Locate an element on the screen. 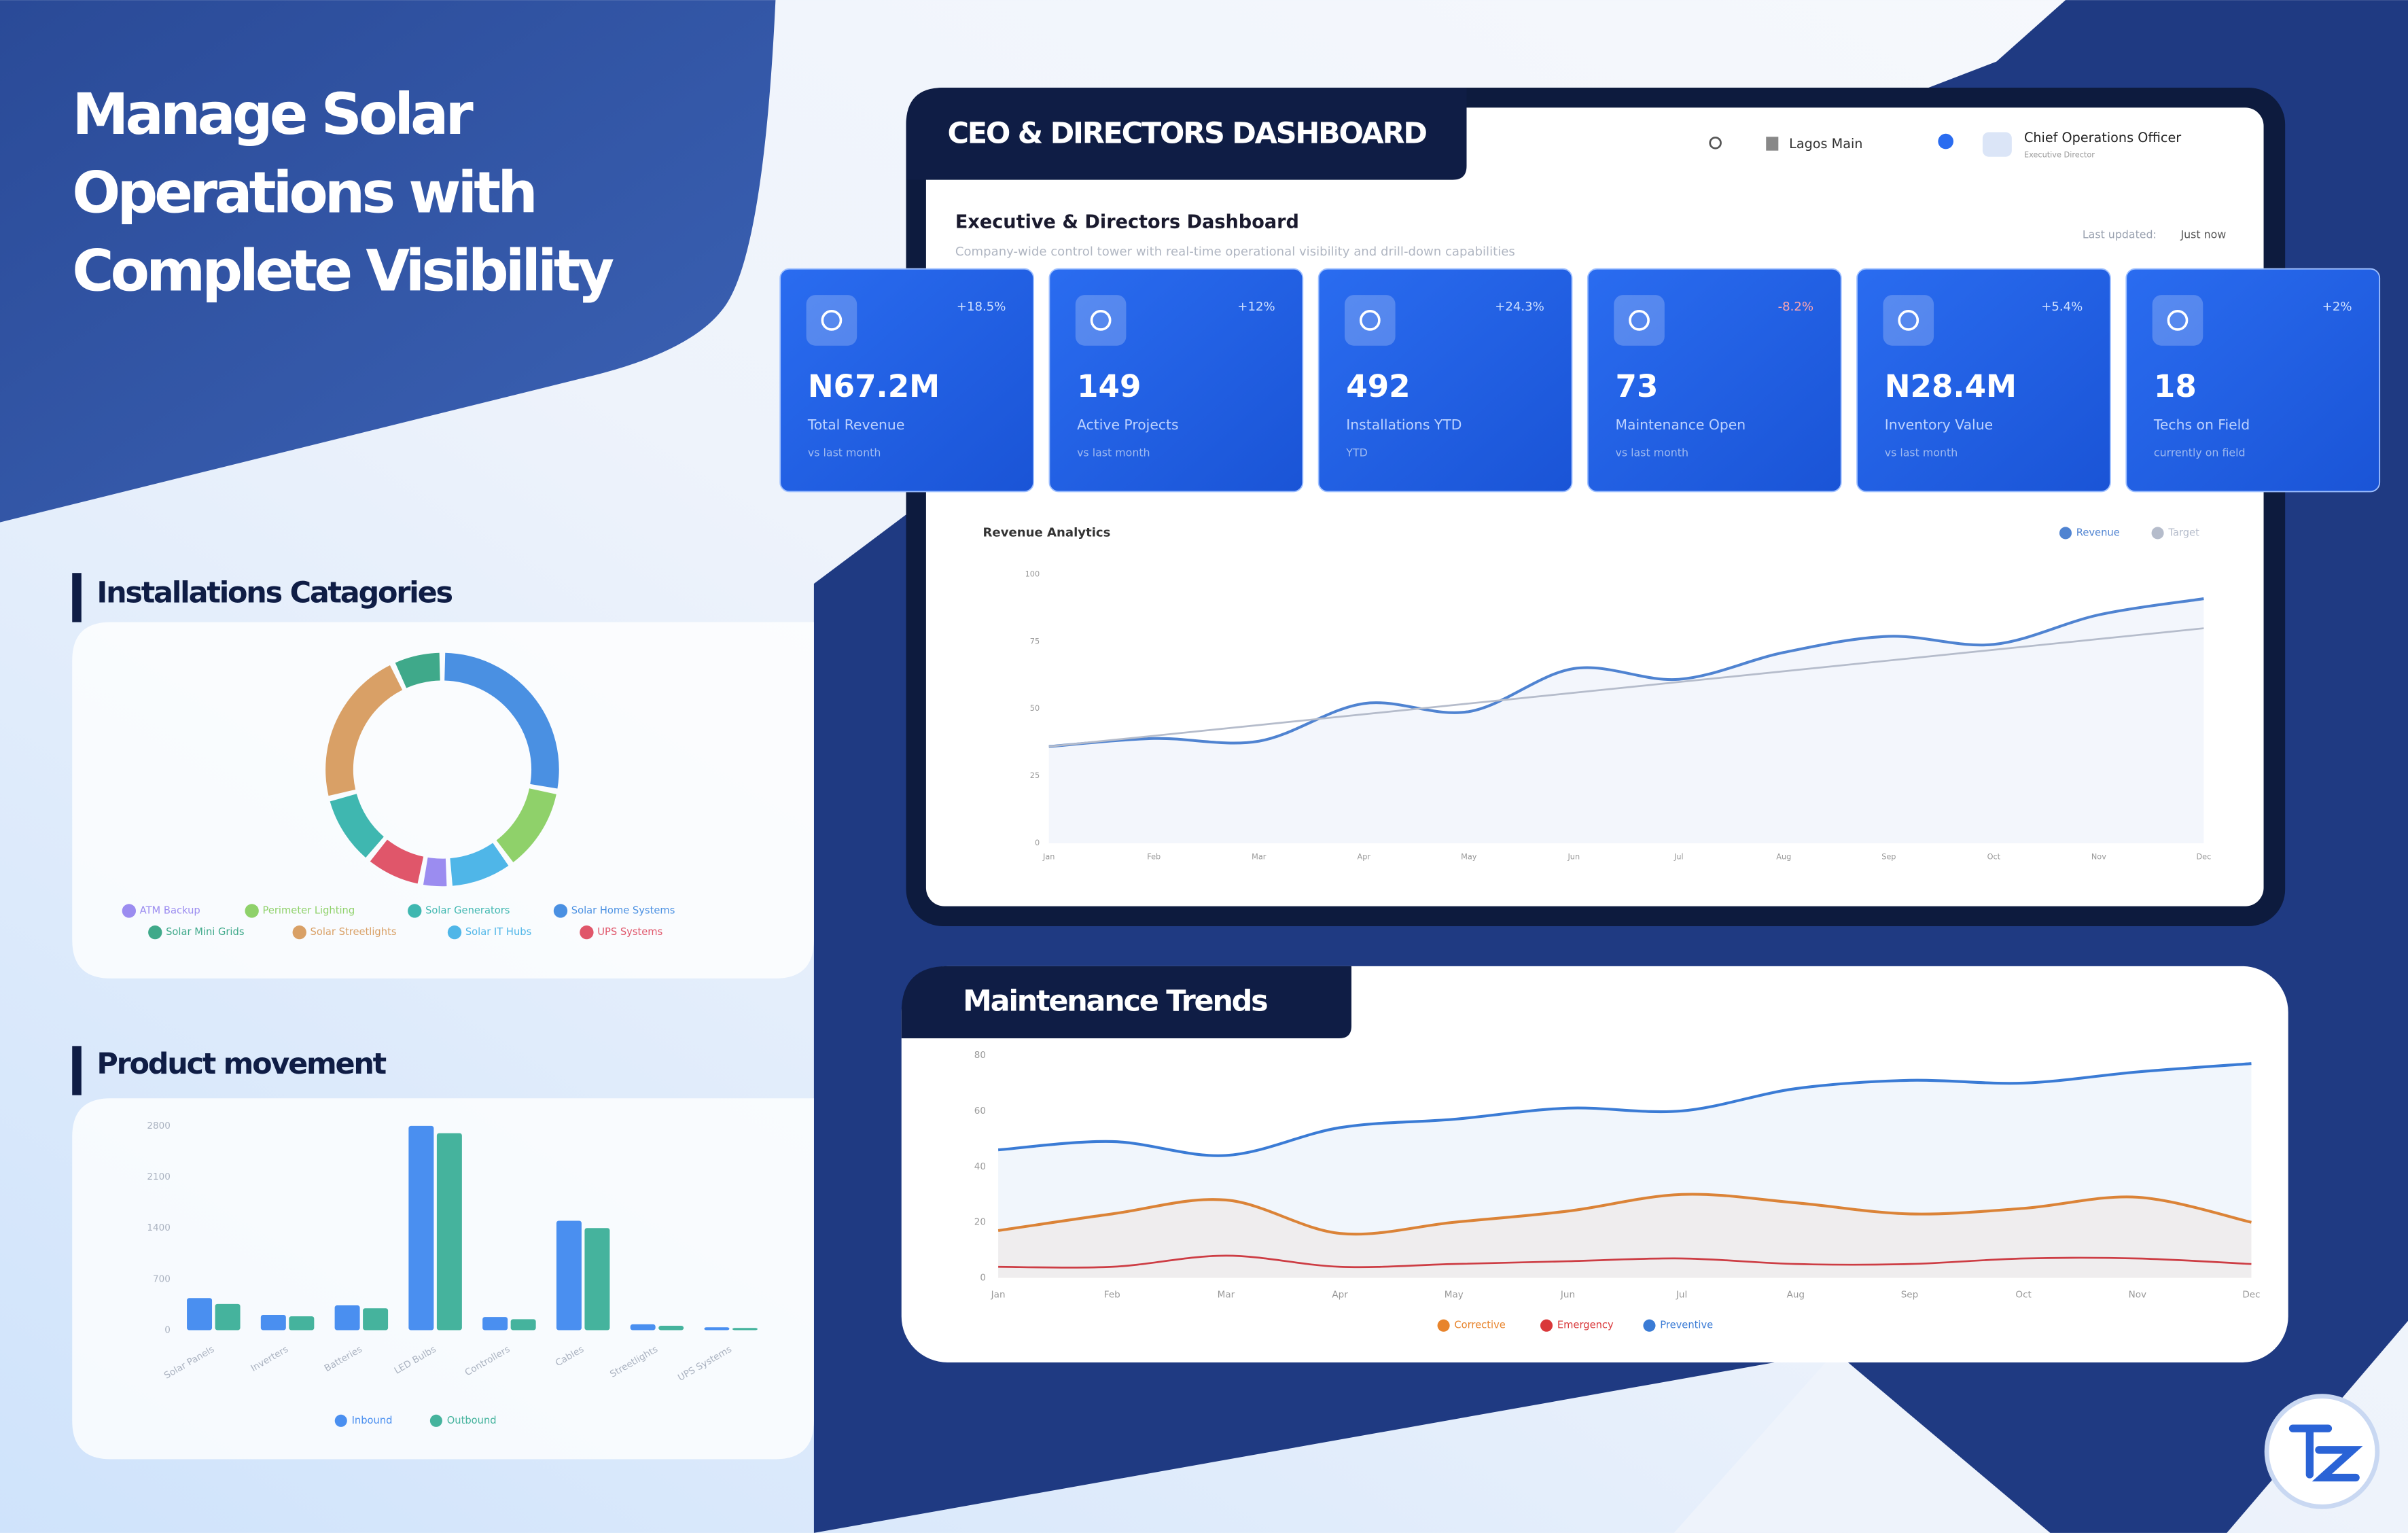 The width and height of the screenshot is (2408, 1533). area is located at coordinates (1626, 721).